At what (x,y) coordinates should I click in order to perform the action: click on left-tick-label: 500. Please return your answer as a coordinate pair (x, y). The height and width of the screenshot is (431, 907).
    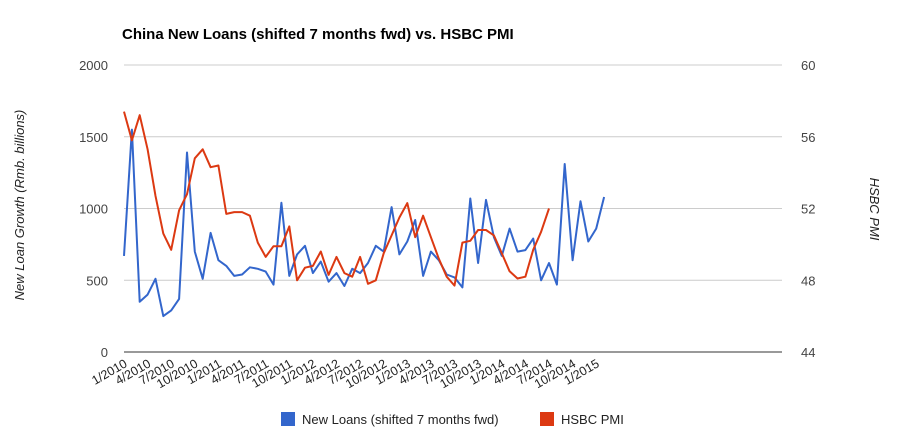
    Looking at the image, I should click on (97, 280).